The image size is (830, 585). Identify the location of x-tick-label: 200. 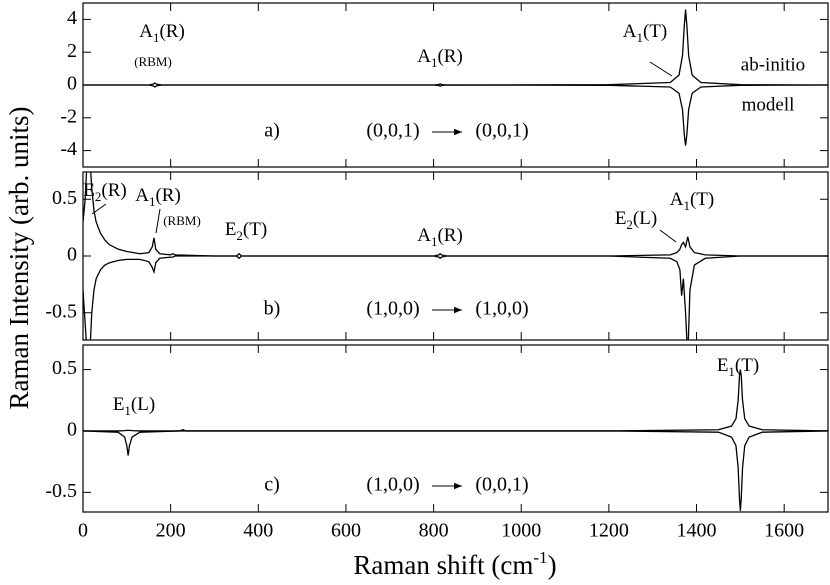
(171, 531).